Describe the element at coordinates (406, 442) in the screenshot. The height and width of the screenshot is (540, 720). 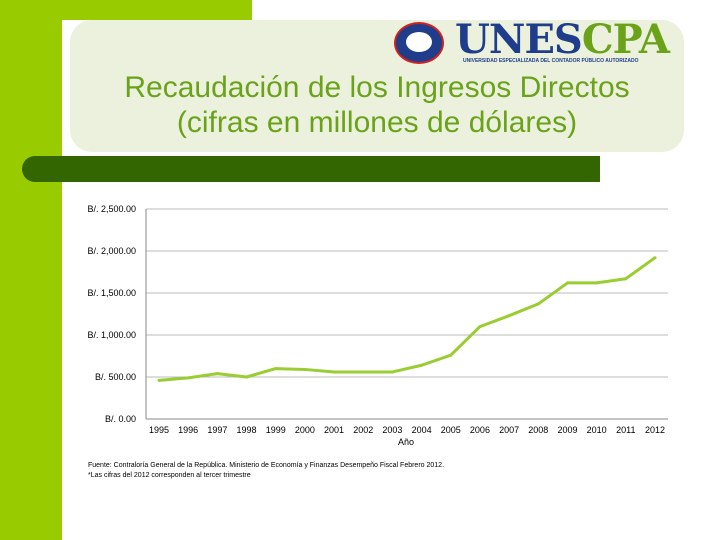
I see `x-axis-label: Año` at that location.